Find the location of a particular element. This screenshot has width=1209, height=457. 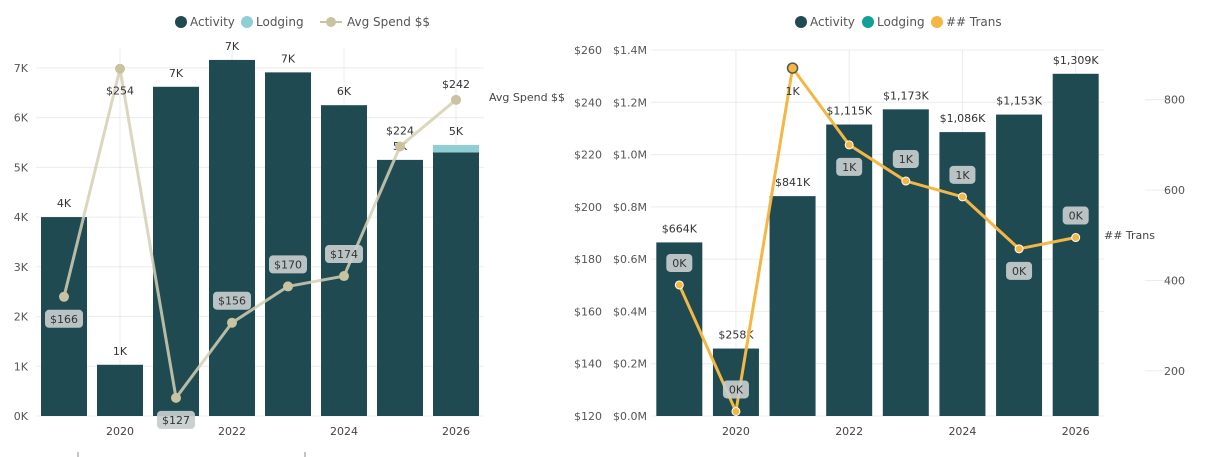

avg-spend-value-label: $156 is located at coordinates (232, 301).